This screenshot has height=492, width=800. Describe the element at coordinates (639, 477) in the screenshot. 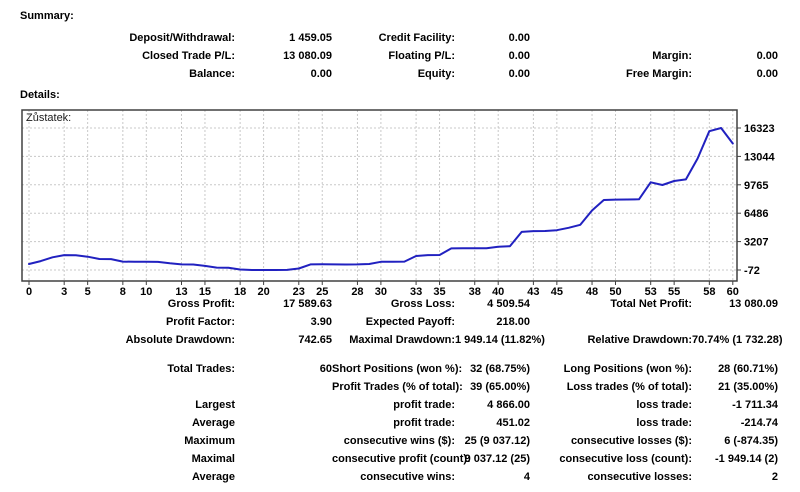

I see `stats-label: consecutive losses:` at that location.